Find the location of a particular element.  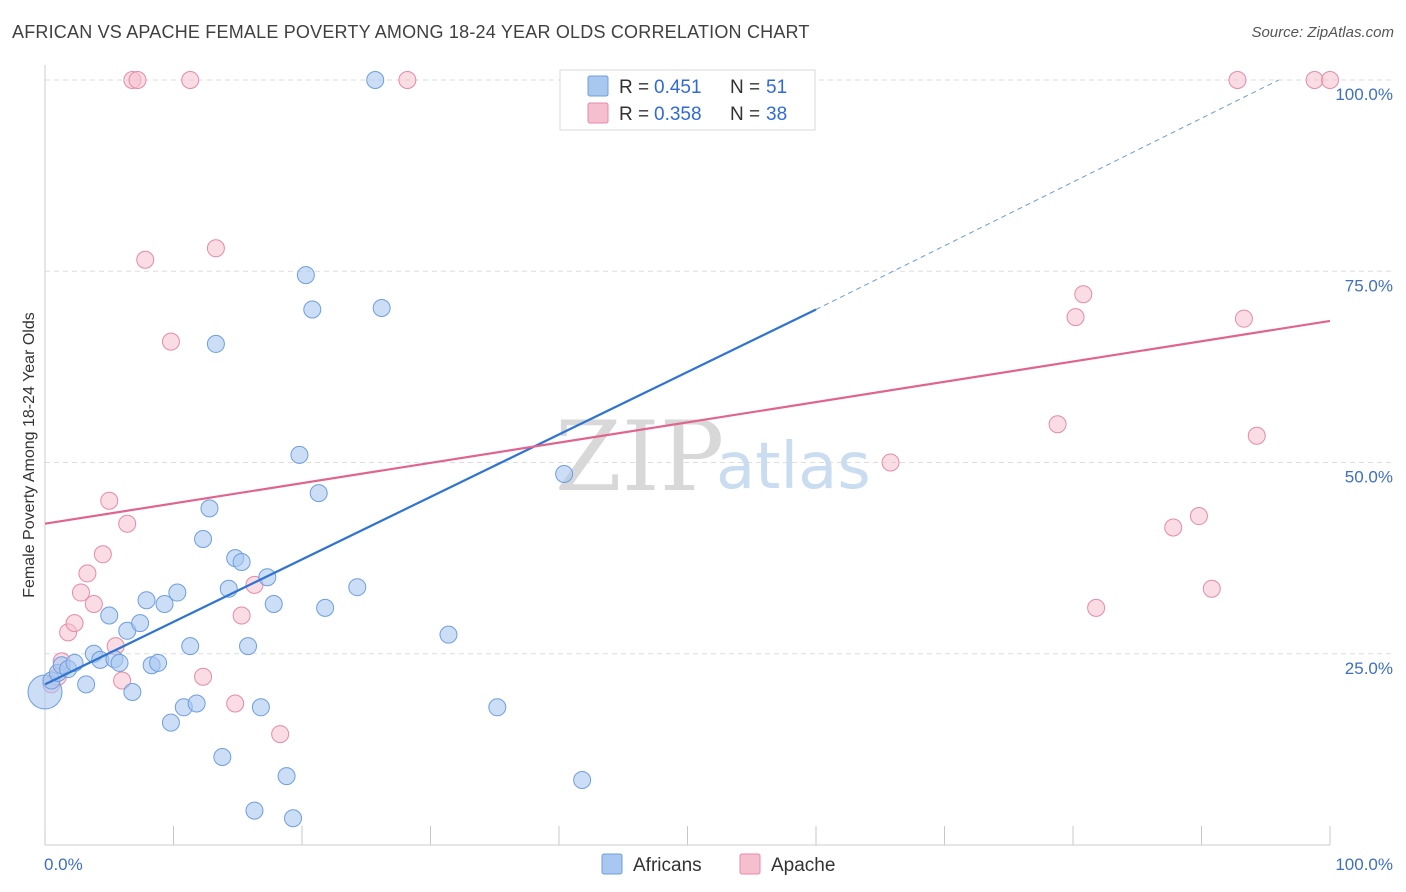

africans-trend-extension is located at coordinates (1047, 194).